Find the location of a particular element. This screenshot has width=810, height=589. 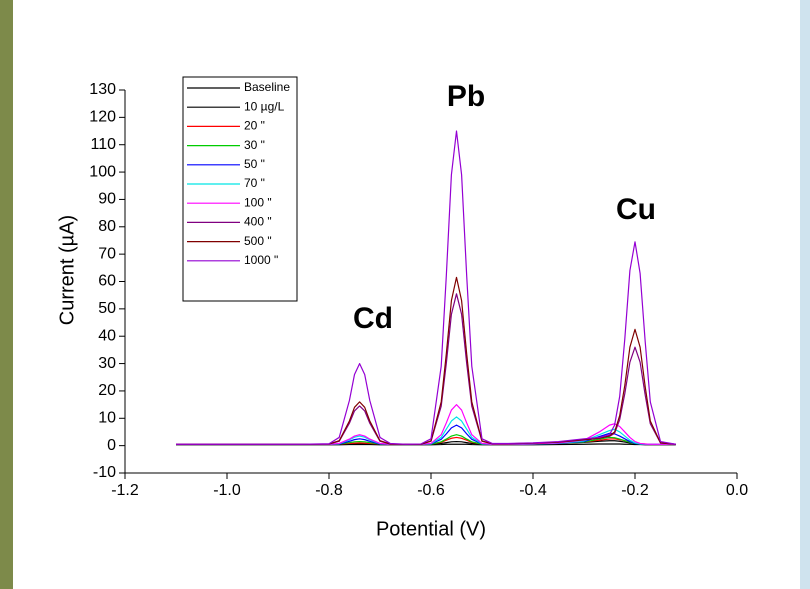

legend-box is located at coordinates (240, 189).